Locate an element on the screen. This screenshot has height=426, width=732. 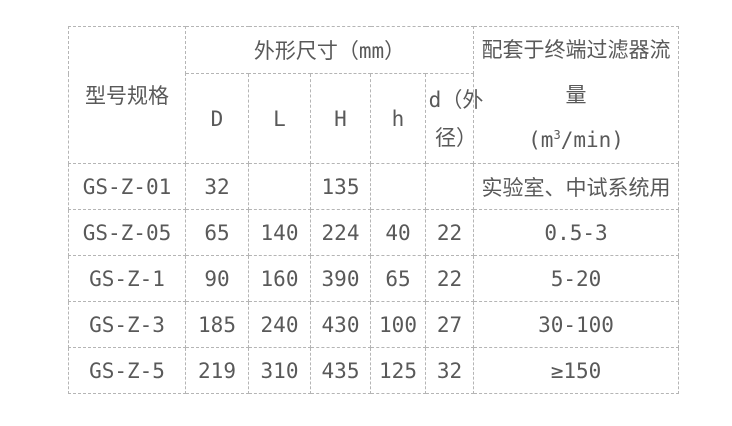
table-row: GS-Z-5 219 310 435 125 32 ≥150 is located at coordinates (374, 370).